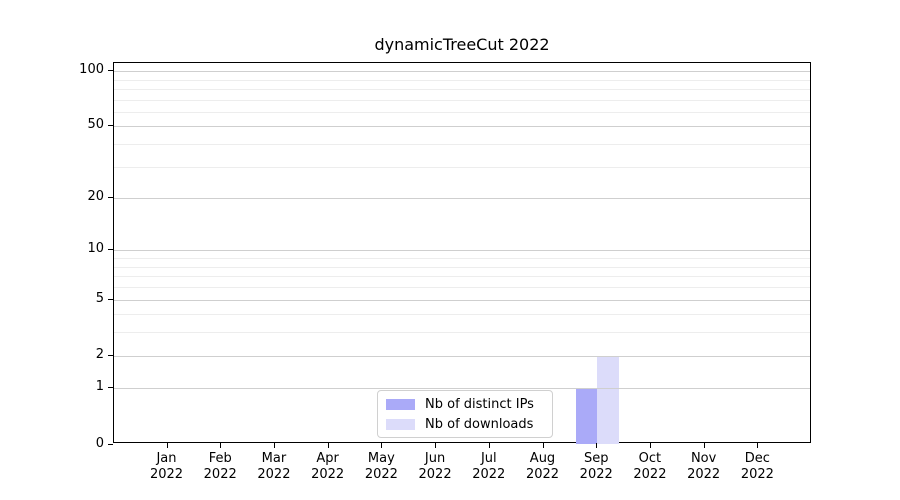 This screenshot has width=900, height=500. Describe the element at coordinates (381, 466) in the screenshot. I see `x-tick-label: May 2022` at that location.